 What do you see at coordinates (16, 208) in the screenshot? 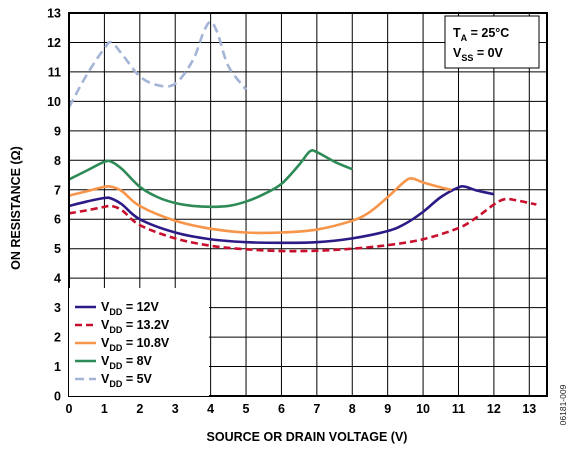
I see `y-axis-title: ON RESISTANCE (Ω)` at bounding box center [16, 208].